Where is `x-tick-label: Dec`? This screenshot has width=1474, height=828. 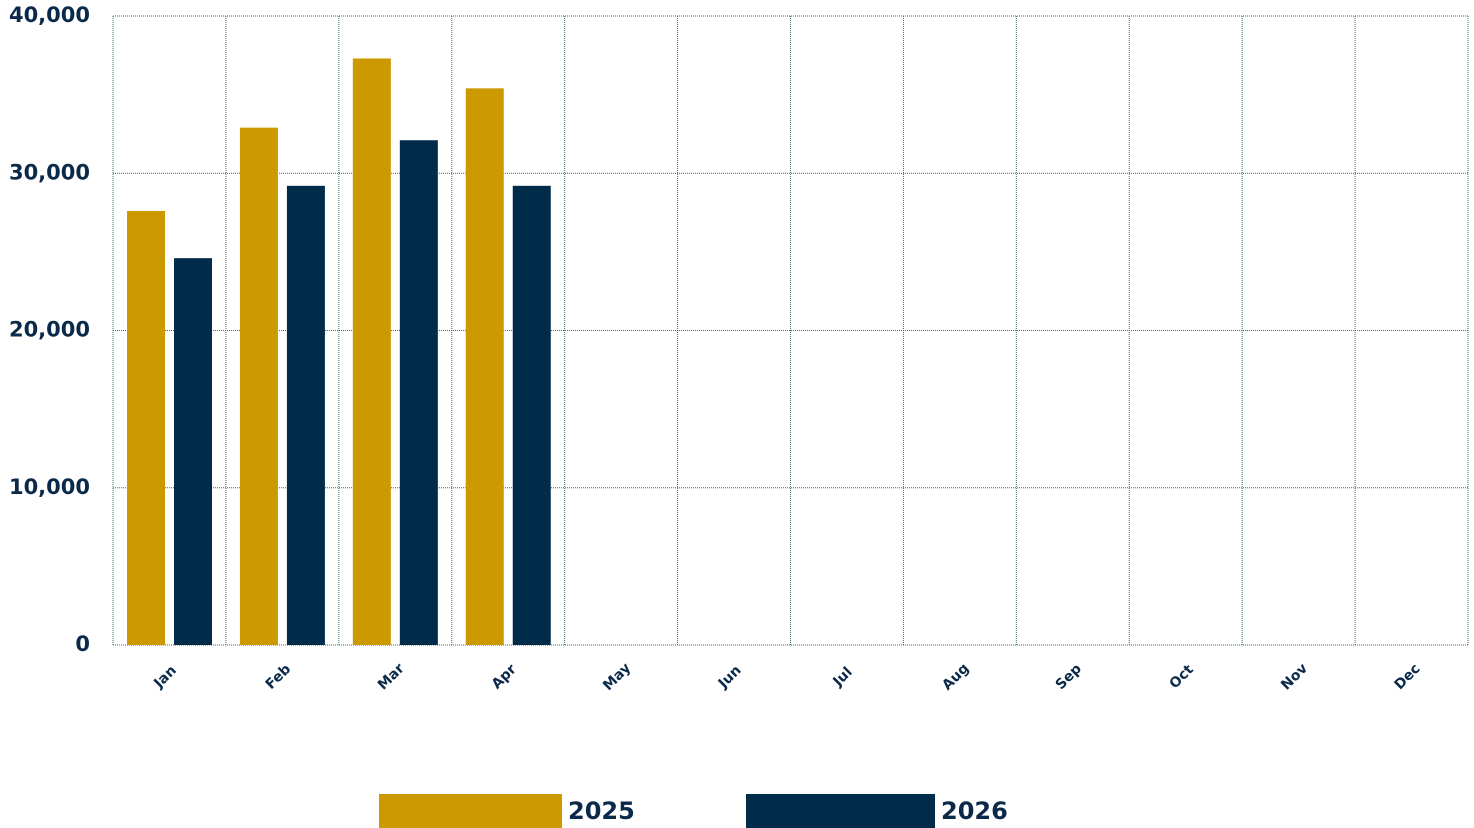 x-tick-label: Dec is located at coordinates (1407, 677).